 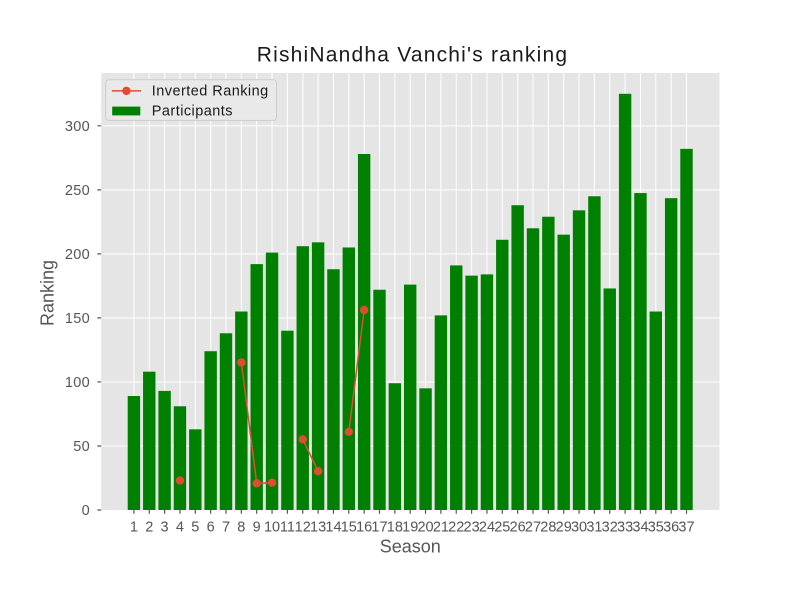 What do you see at coordinates (671, 528) in the screenshot?
I see `svg-text: 36` at bounding box center [671, 528].